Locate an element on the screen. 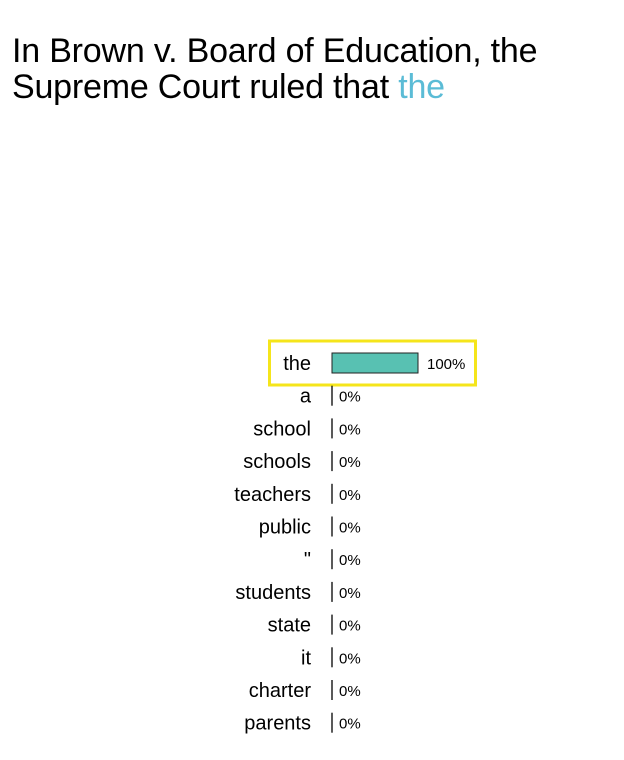 This screenshot has height=760, width=624. token-label: charter is located at coordinates (280, 691).